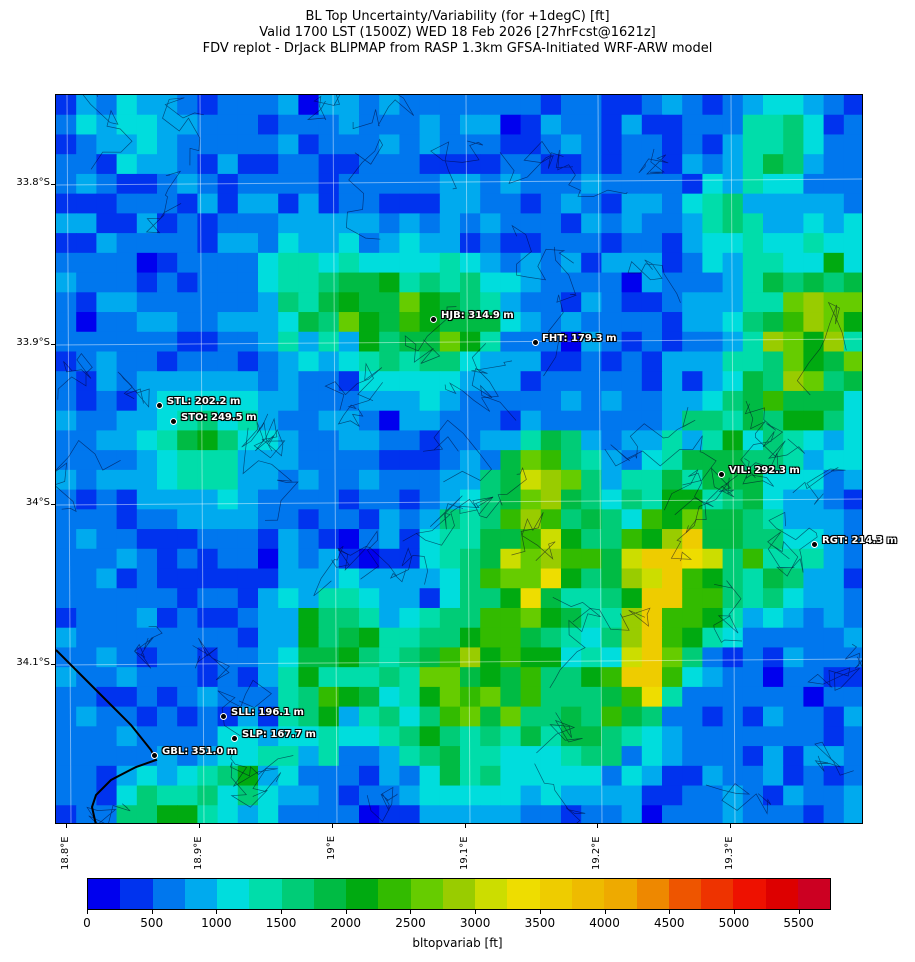  I want to click on station-label-stl: STL: 202.2 m, so click(204, 401).